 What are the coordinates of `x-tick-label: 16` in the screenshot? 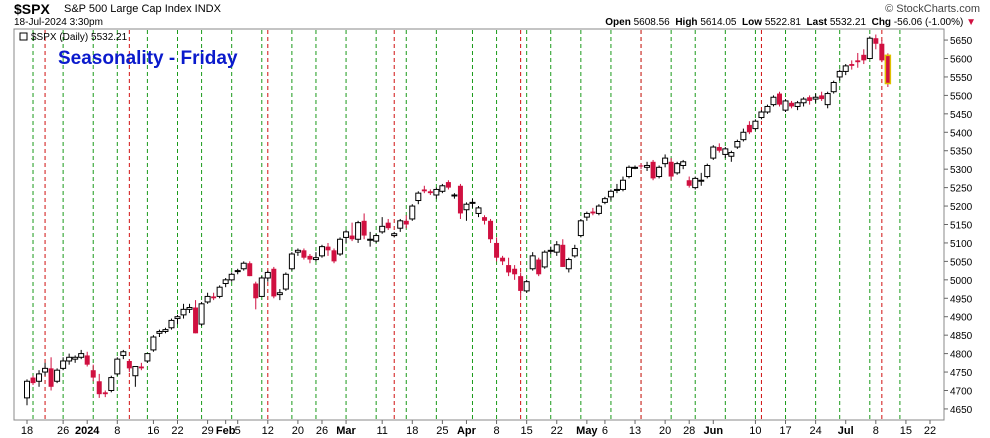 It's located at (153, 431).